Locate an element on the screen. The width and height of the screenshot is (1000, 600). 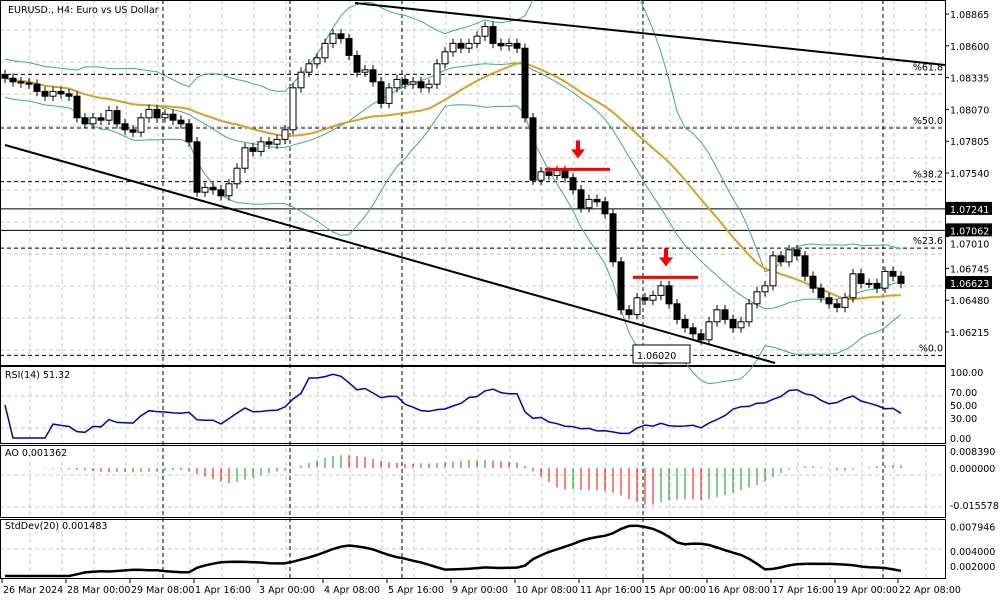
price-label: 1.07062 is located at coordinates (969, 231).